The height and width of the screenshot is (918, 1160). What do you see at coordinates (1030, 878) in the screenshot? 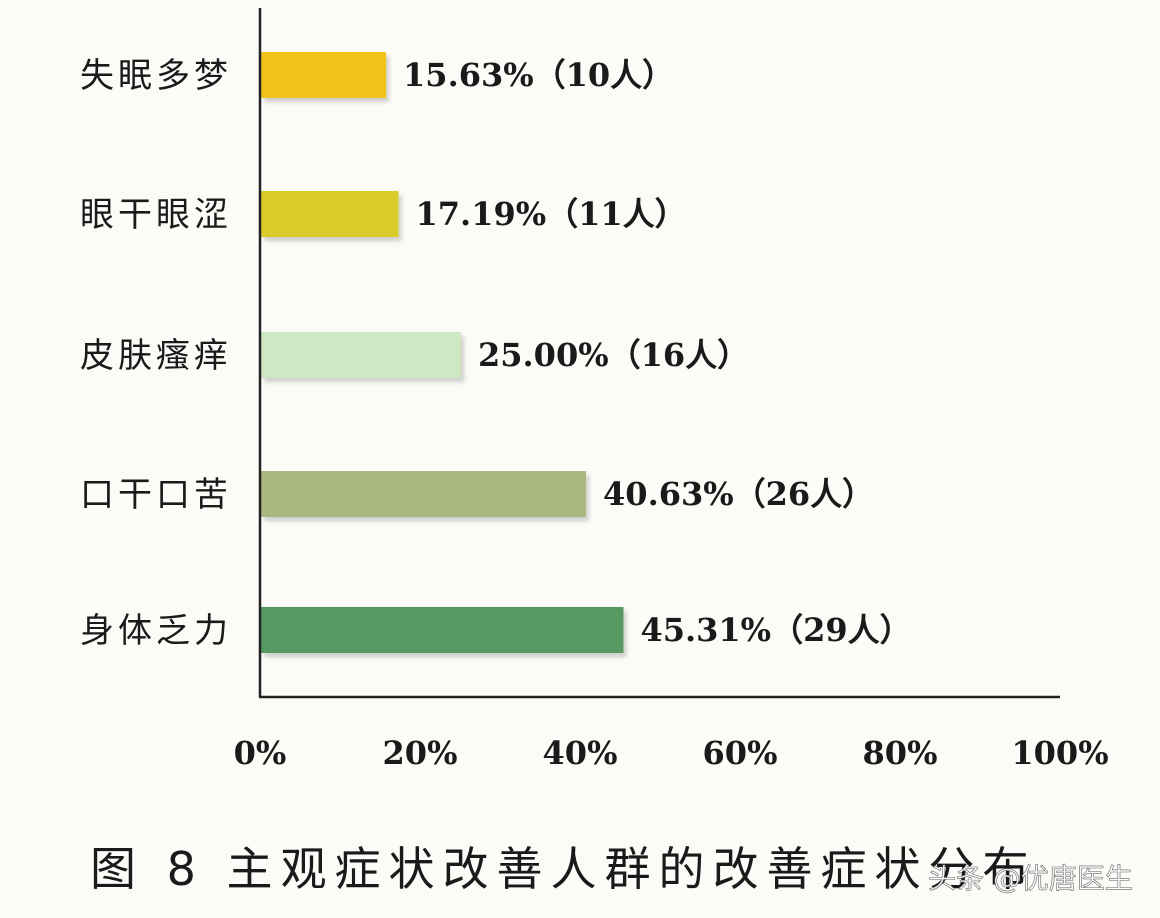
I see `watermark-text: 头条 @优唐医生` at bounding box center [1030, 878].